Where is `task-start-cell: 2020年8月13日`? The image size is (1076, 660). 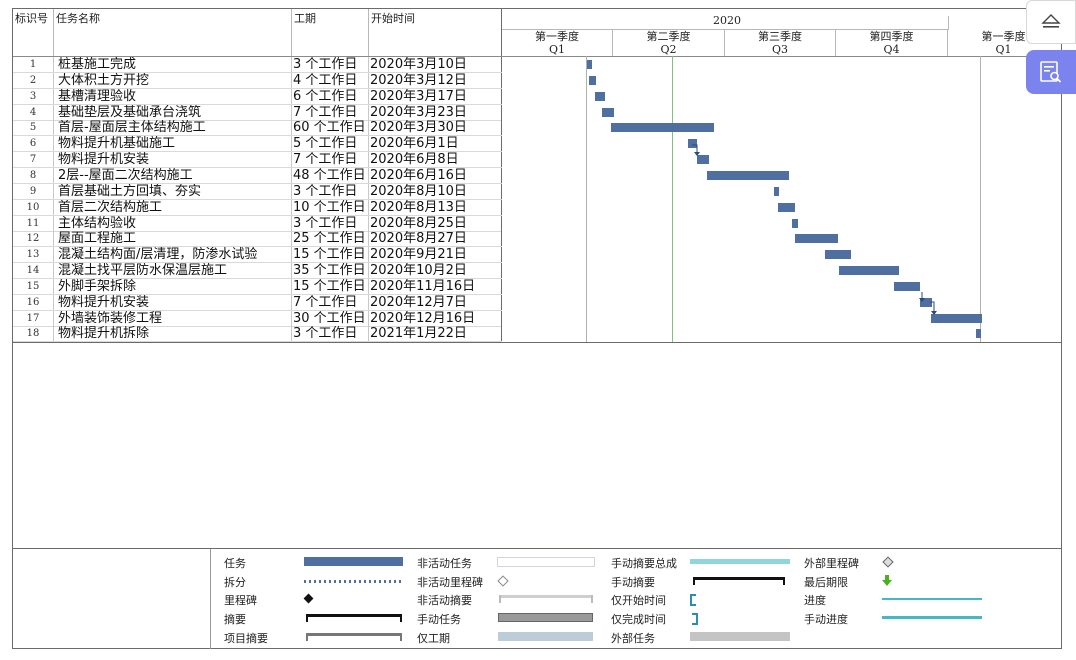
task-start-cell: 2020年8月13日 is located at coordinates (435, 207).